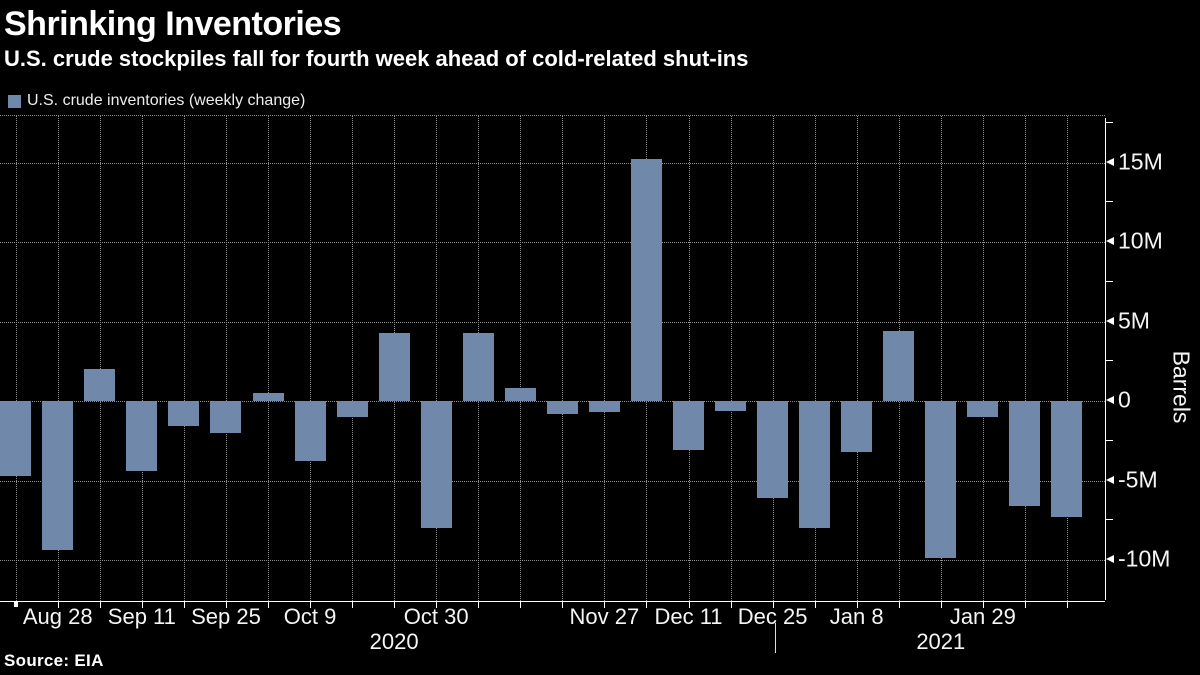 This screenshot has width=1200, height=675. I want to click on x-tick-label: Oct 9, so click(310, 616).